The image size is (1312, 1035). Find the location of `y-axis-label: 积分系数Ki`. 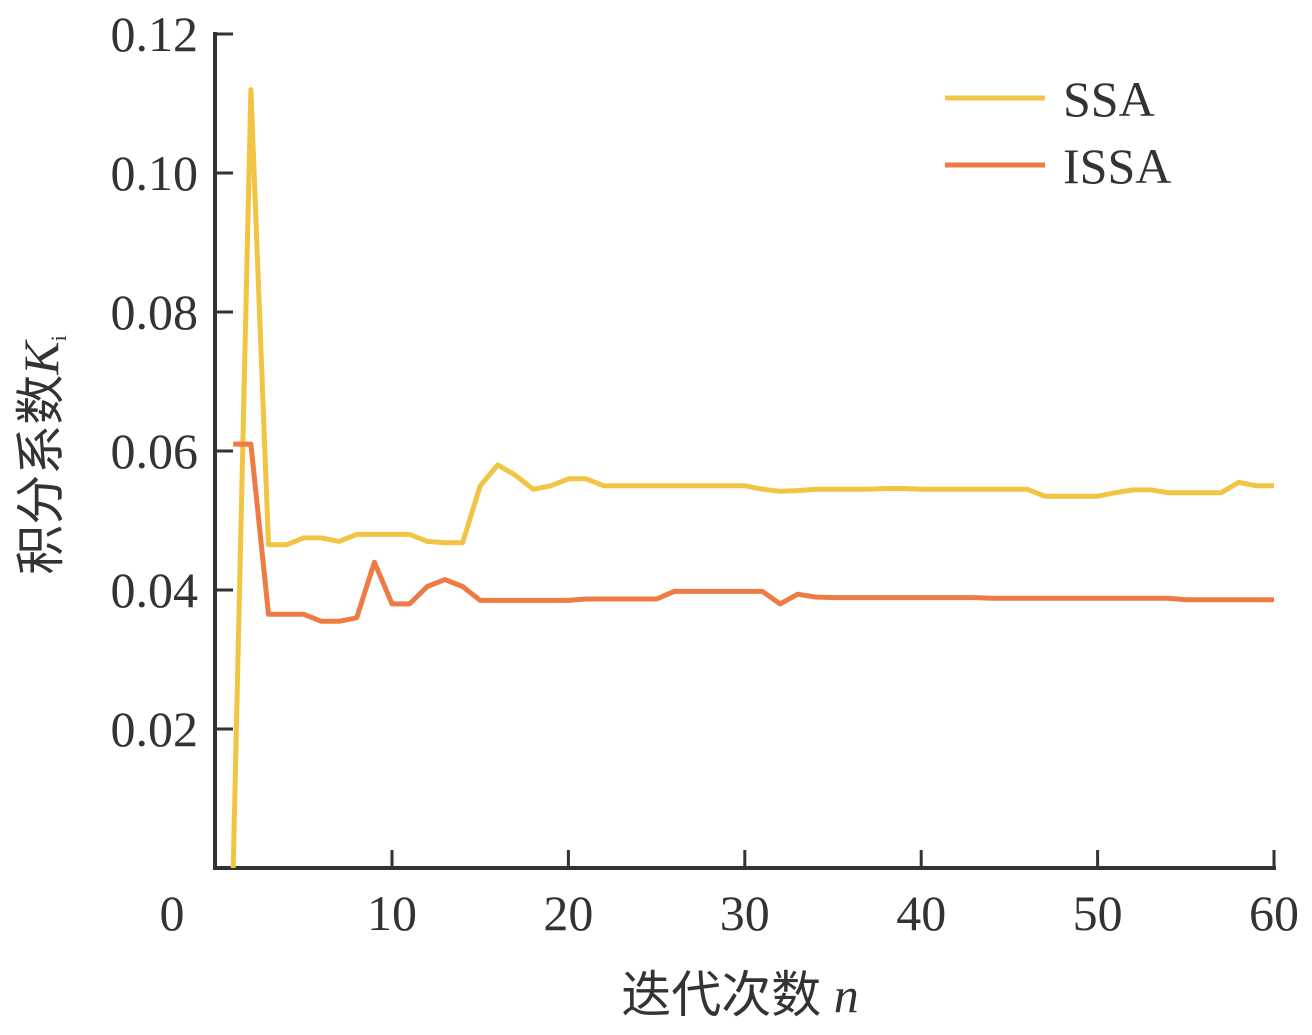

y-axis-label: 积分系数Ki is located at coordinates (42, 454).